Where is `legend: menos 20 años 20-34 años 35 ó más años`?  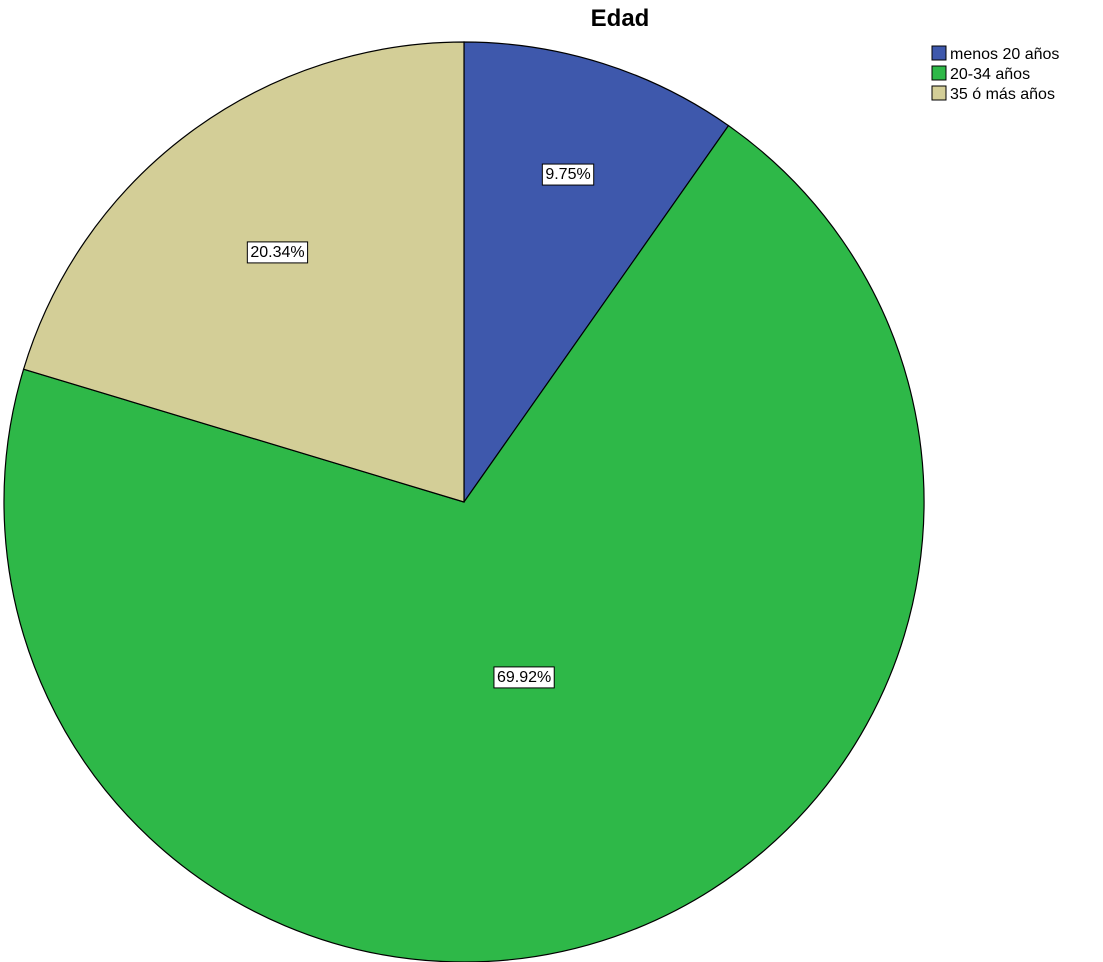
legend: menos 20 años 20-34 años 35 ó más años is located at coordinates (995, 74).